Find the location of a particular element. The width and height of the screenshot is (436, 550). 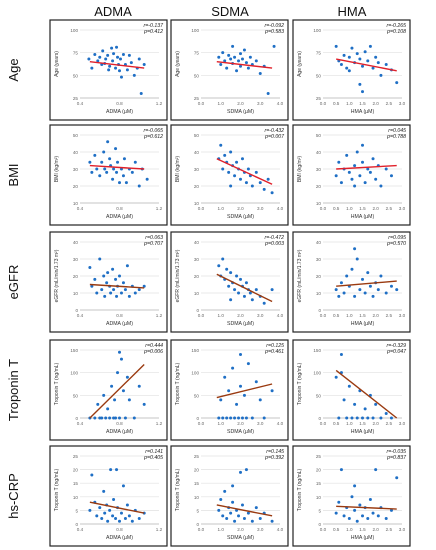

row-titles: Age BMI eGFR Troponin T hs-CRP is located at coordinates (13, 288).